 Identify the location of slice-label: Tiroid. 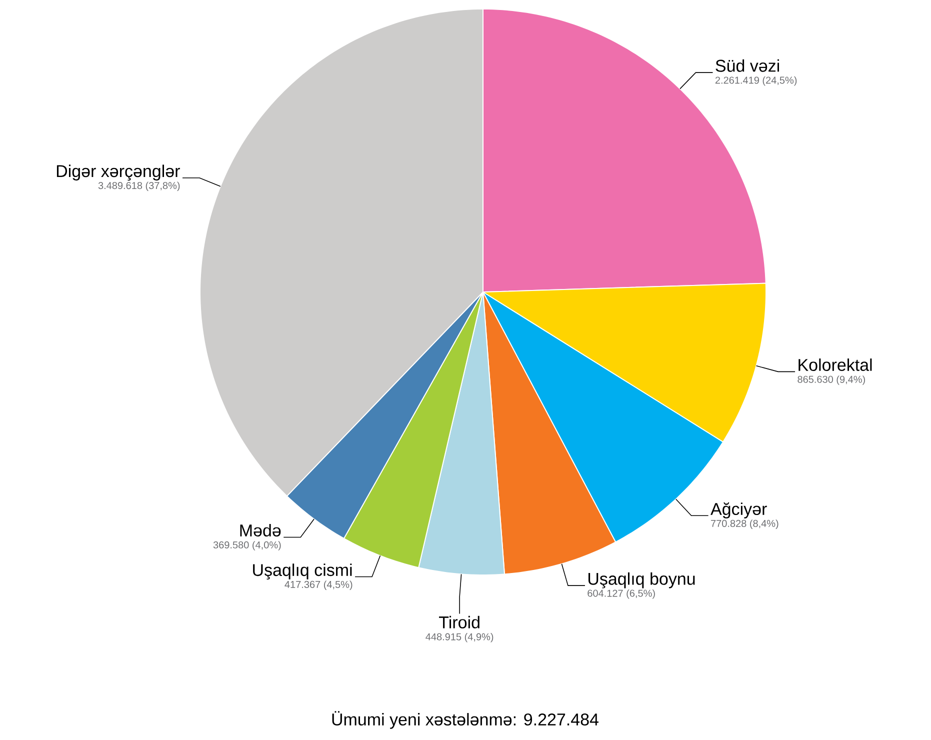
(459, 622).